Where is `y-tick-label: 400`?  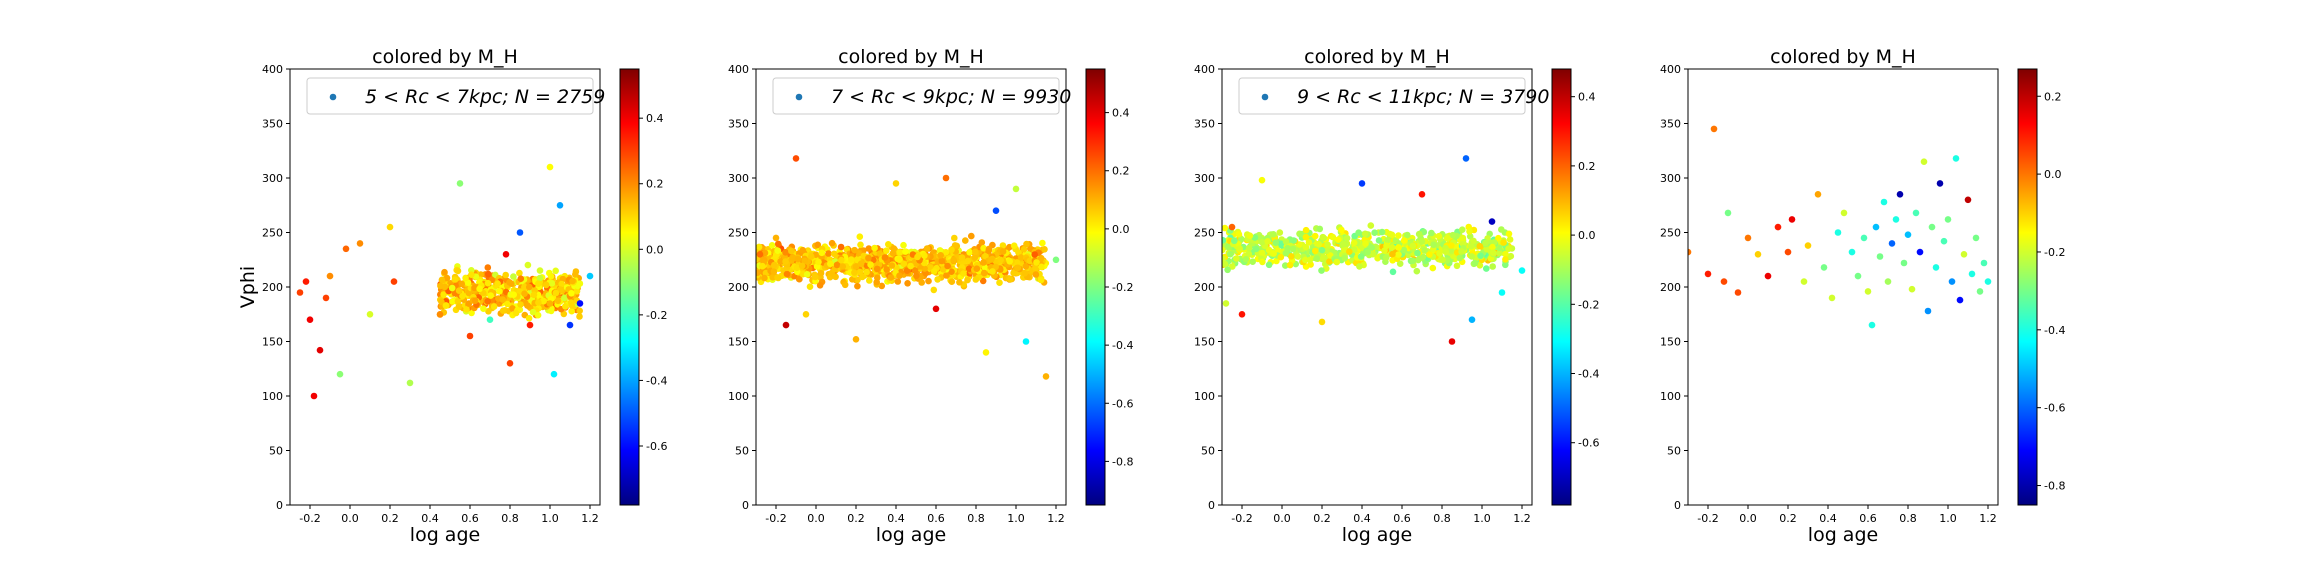 y-tick-label: 400 is located at coordinates (272, 69).